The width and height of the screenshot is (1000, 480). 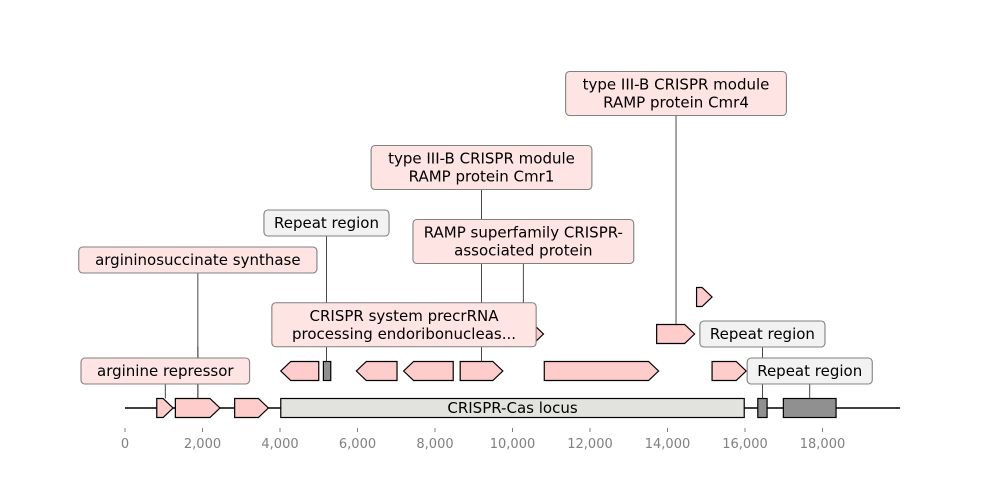 I want to click on axis-tick-label: 6,000, so click(x=357, y=444).